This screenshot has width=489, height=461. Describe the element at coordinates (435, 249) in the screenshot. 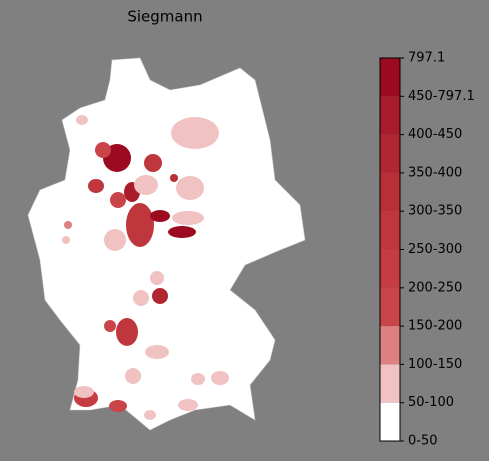

I see `colorbar-label: 250-300` at that location.